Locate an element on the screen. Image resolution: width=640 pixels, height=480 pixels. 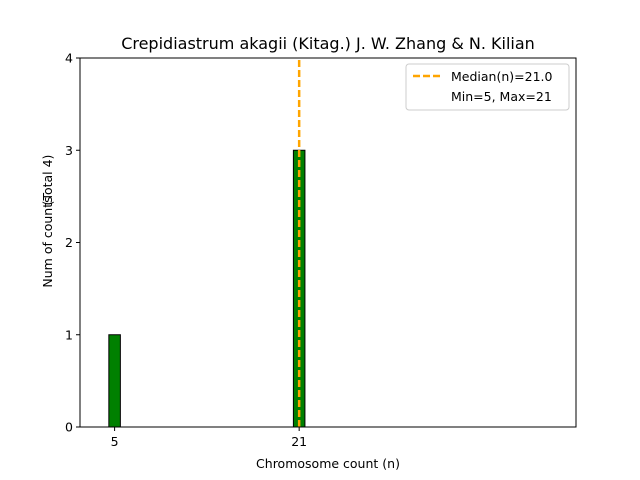
y-tick-label-3: 3 is located at coordinates (69, 150).